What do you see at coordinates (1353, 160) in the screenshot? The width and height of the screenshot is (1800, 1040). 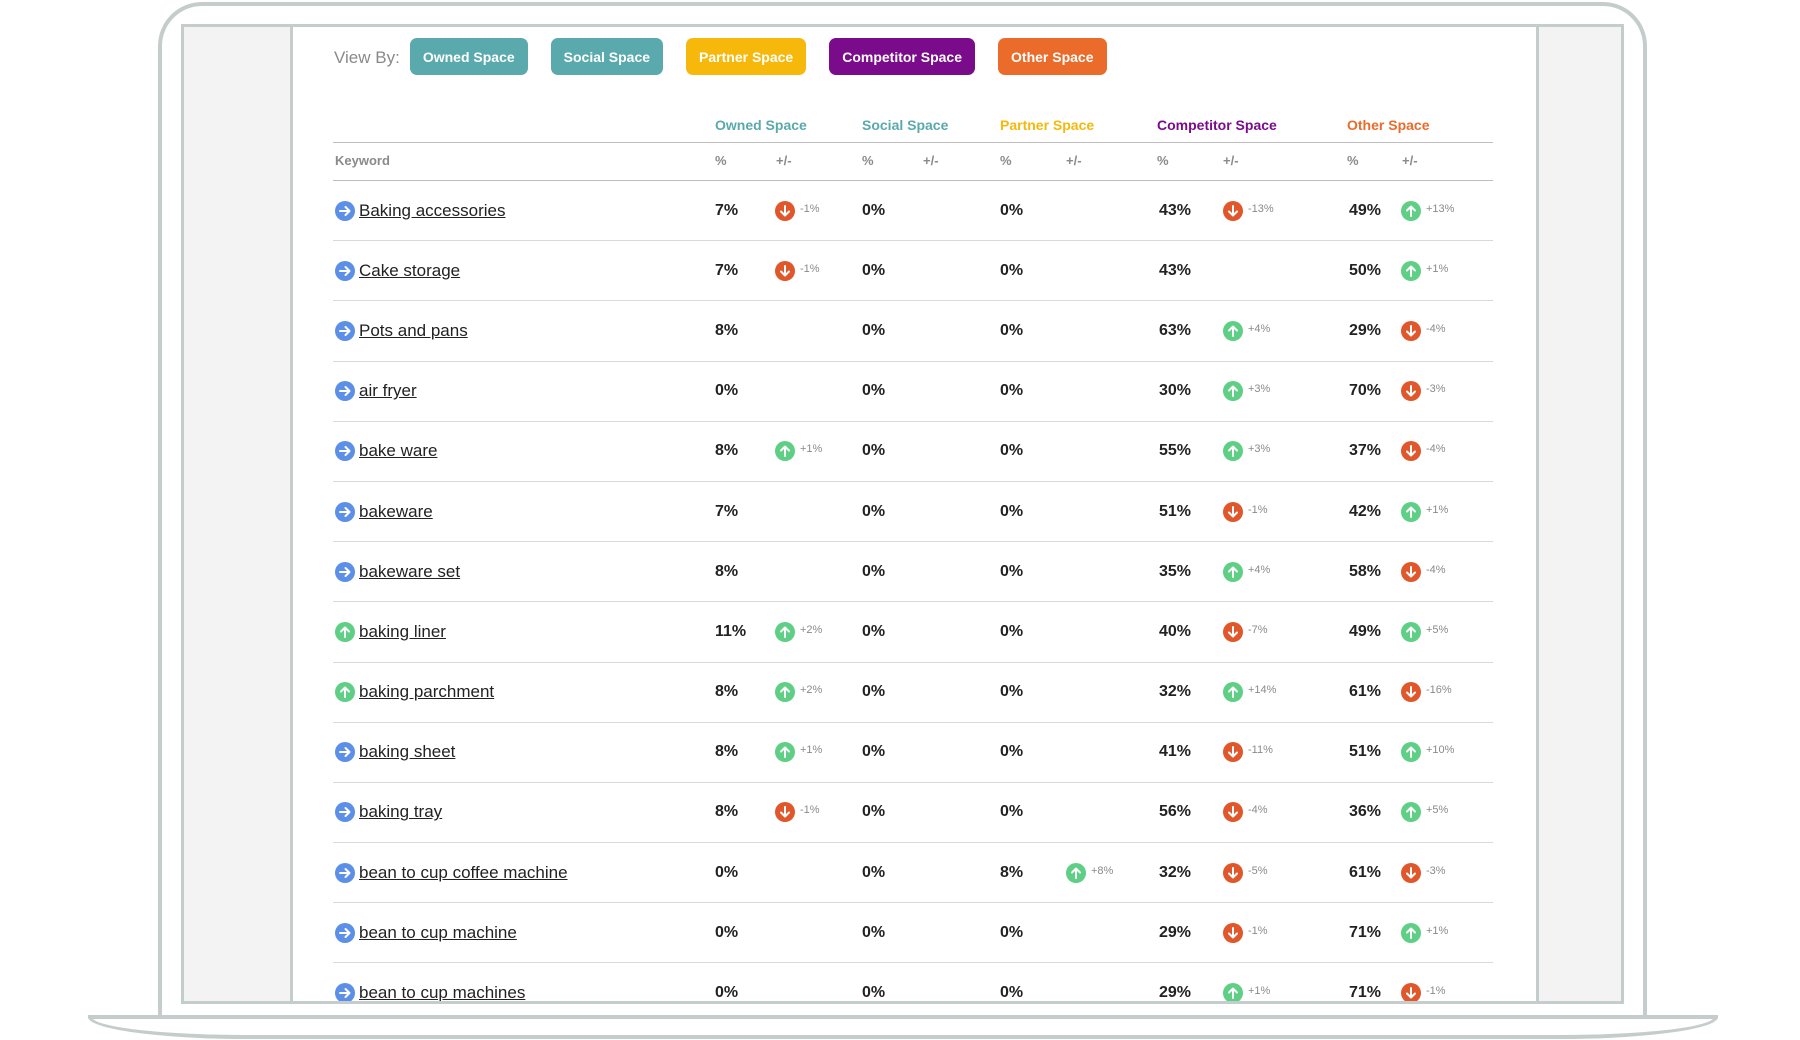 I see `other-pct-header: %` at bounding box center [1353, 160].